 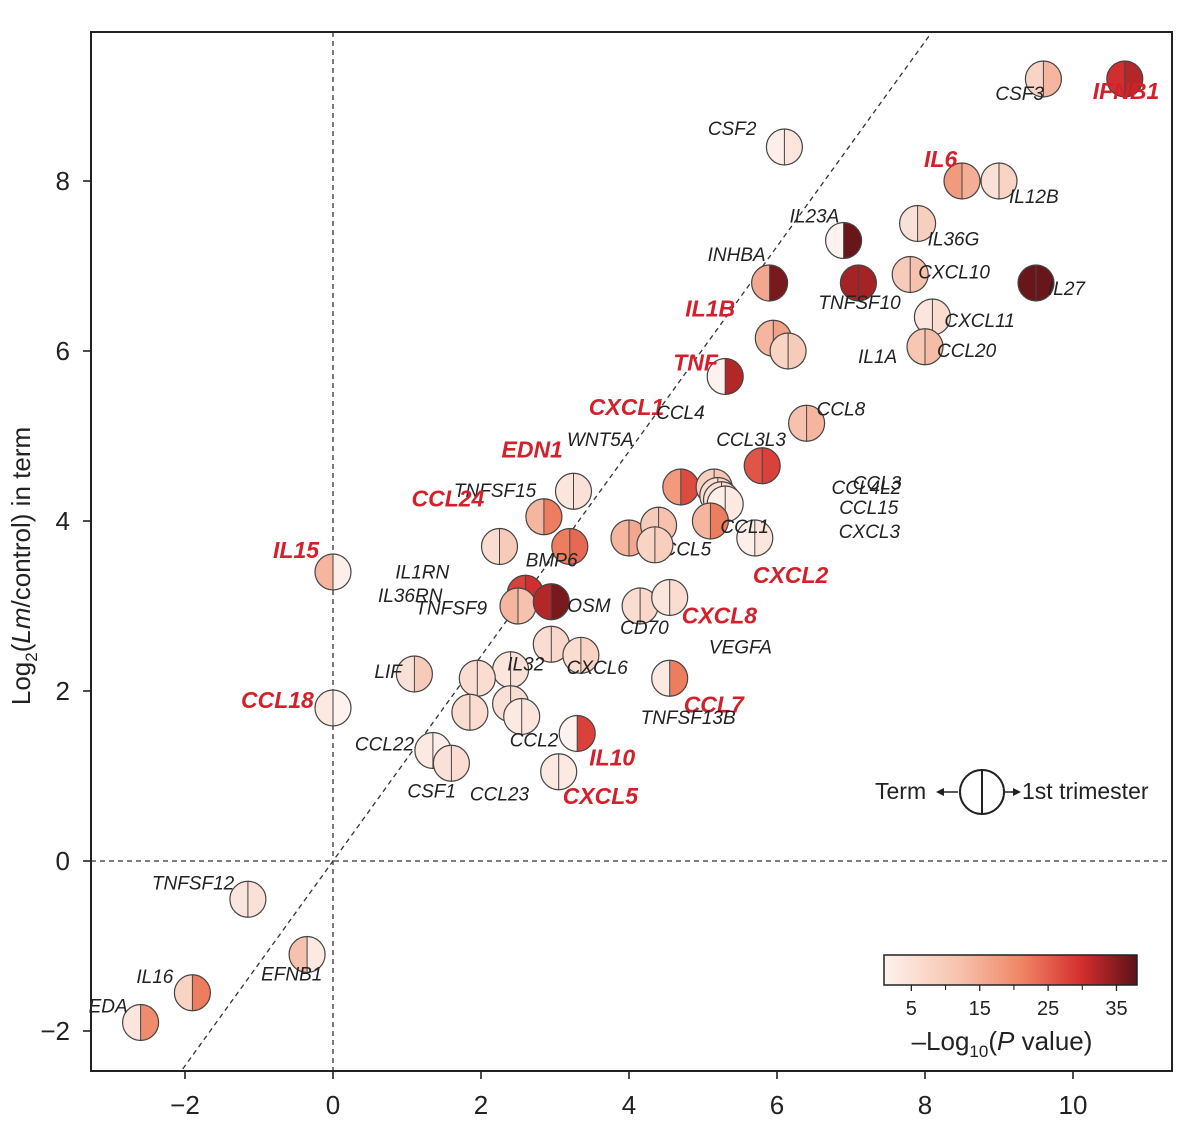 What do you see at coordinates (877, 357) in the screenshot?
I see `point-label: IL1A` at bounding box center [877, 357].